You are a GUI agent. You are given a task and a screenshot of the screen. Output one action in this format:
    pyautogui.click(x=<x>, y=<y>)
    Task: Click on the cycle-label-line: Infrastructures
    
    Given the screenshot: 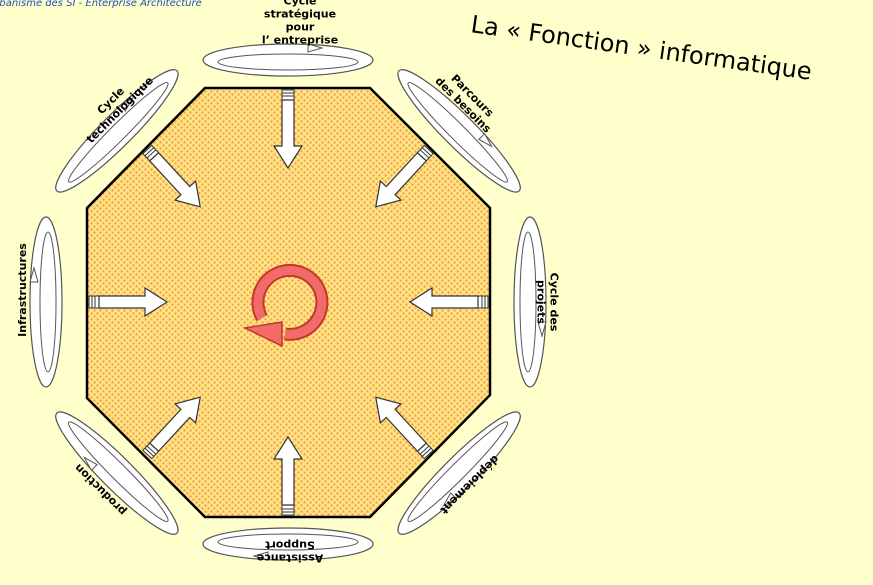 What is the action you would take?
    pyautogui.click(x=22, y=290)
    